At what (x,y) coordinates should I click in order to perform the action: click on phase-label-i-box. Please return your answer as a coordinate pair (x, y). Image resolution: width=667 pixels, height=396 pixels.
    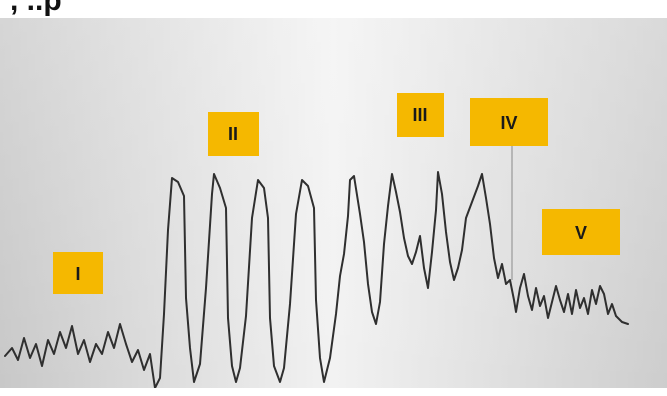
    Looking at the image, I should click on (78, 273).